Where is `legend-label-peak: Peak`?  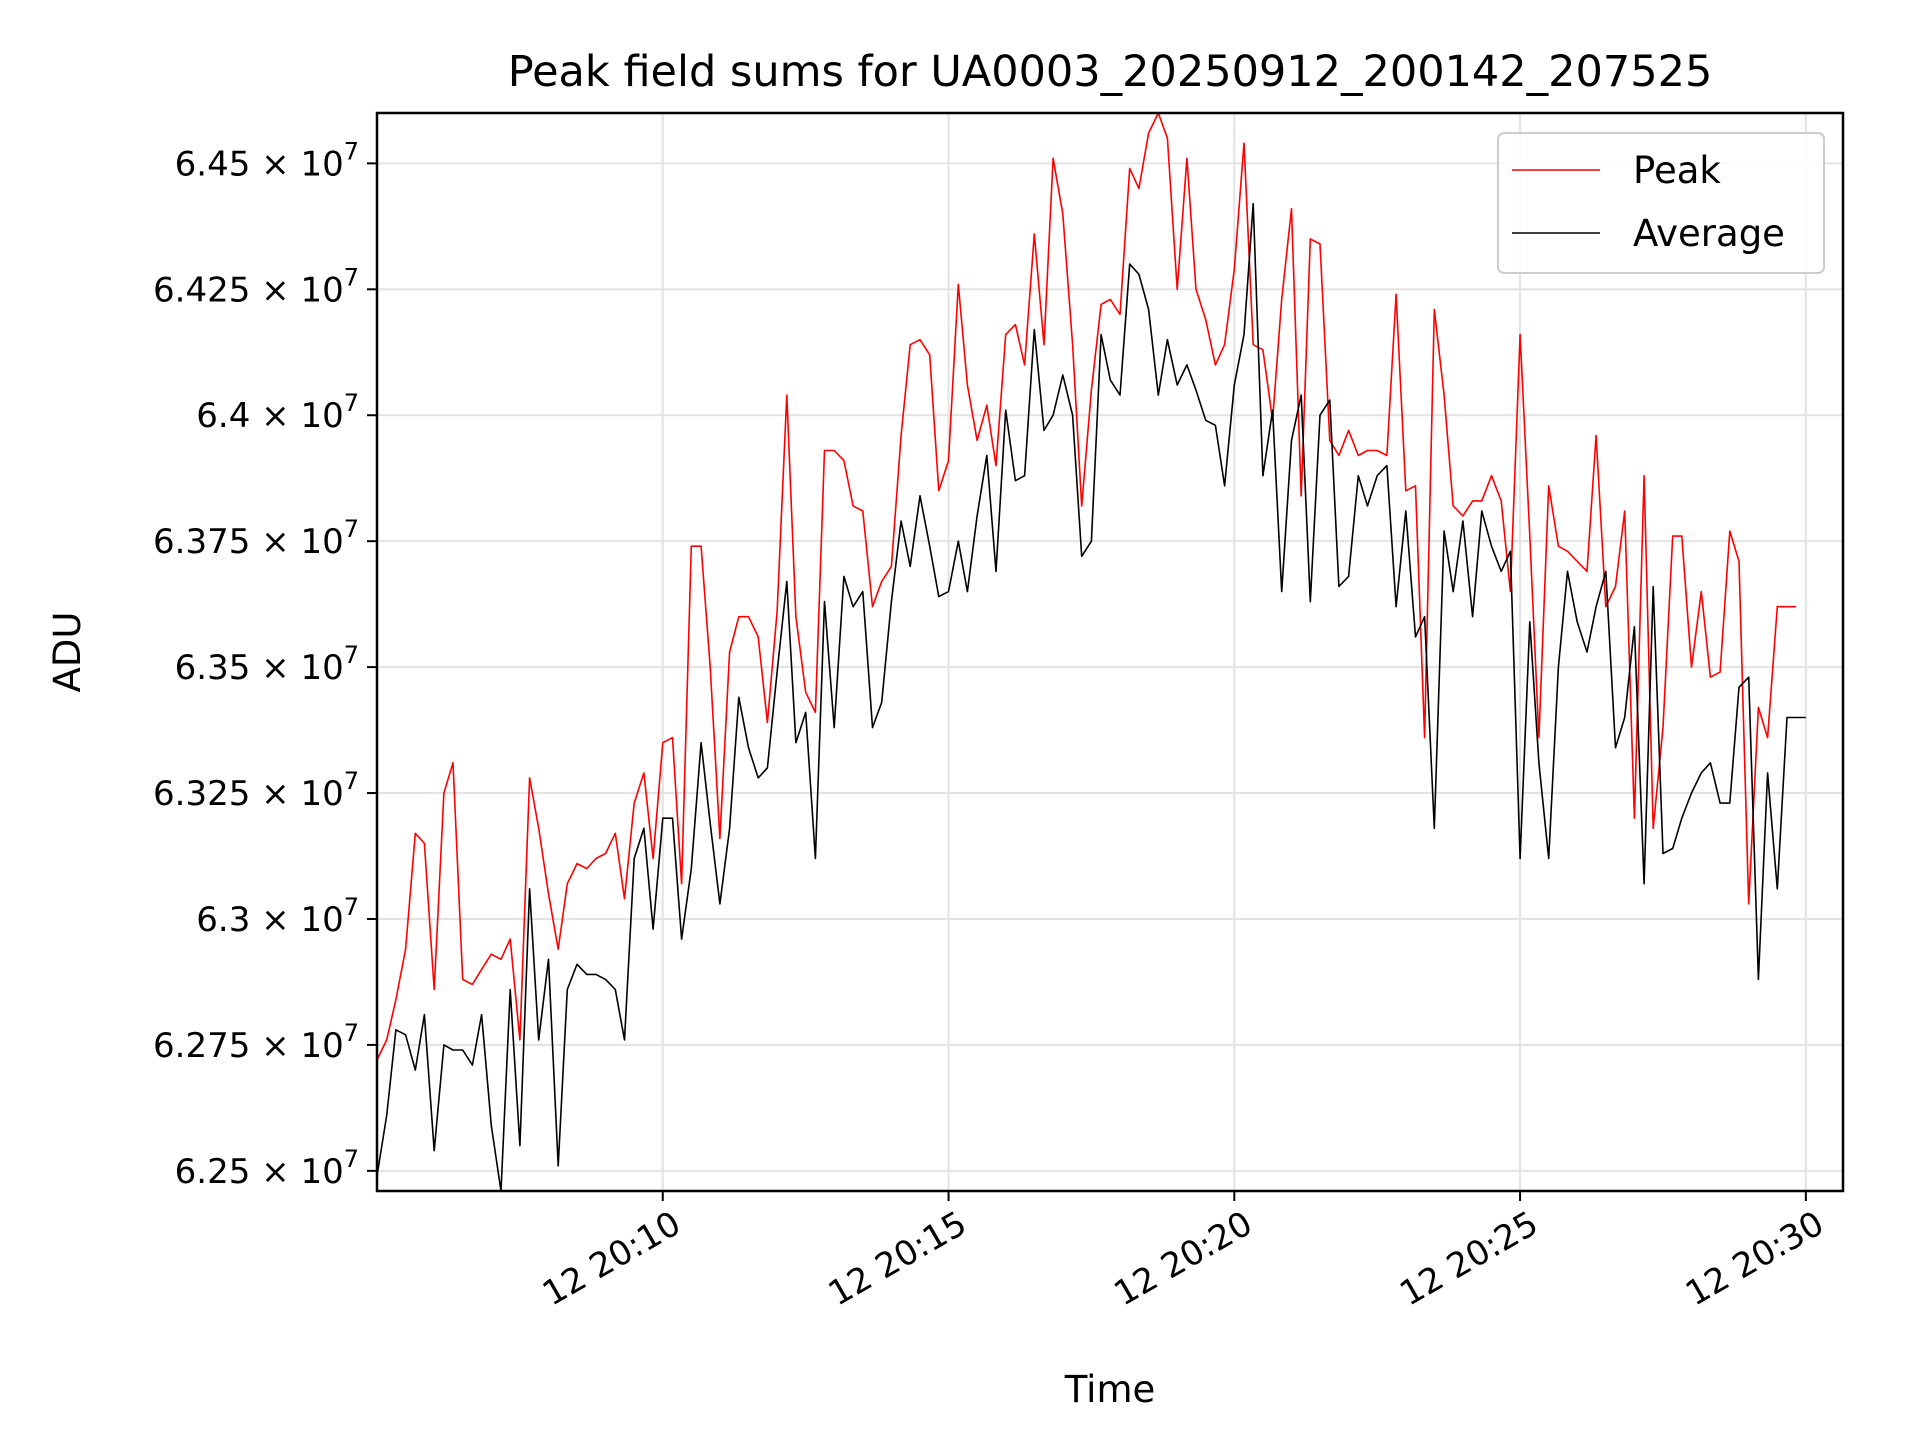 legend-label-peak: Peak is located at coordinates (1677, 170).